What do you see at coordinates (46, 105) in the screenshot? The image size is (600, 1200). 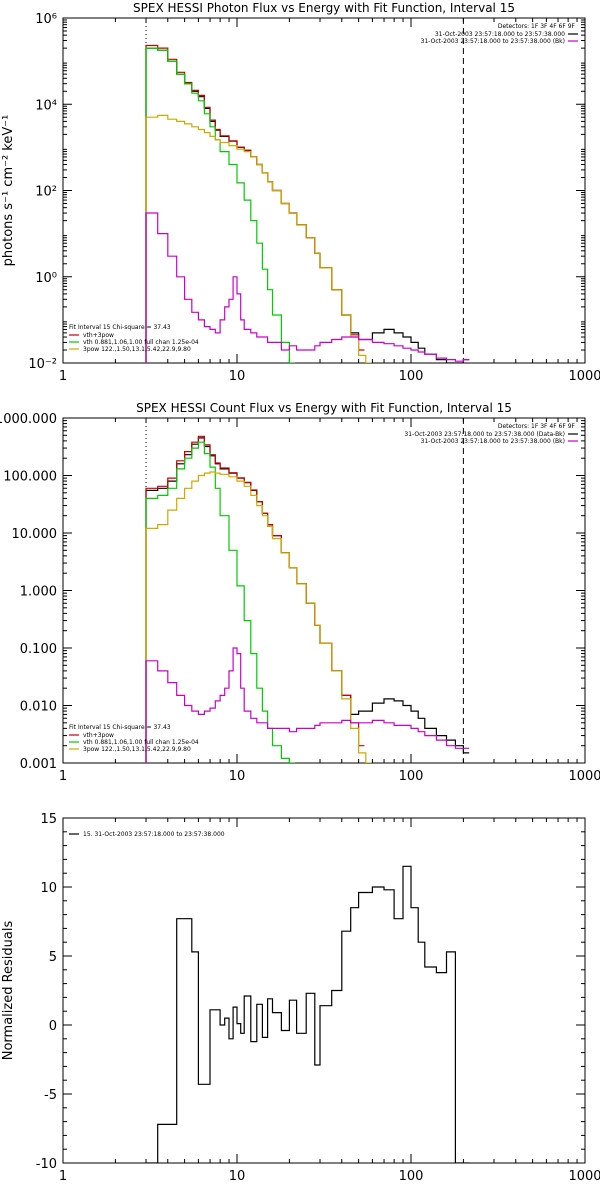 I see `y-tick-label: 10⁴` at bounding box center [46, 105].